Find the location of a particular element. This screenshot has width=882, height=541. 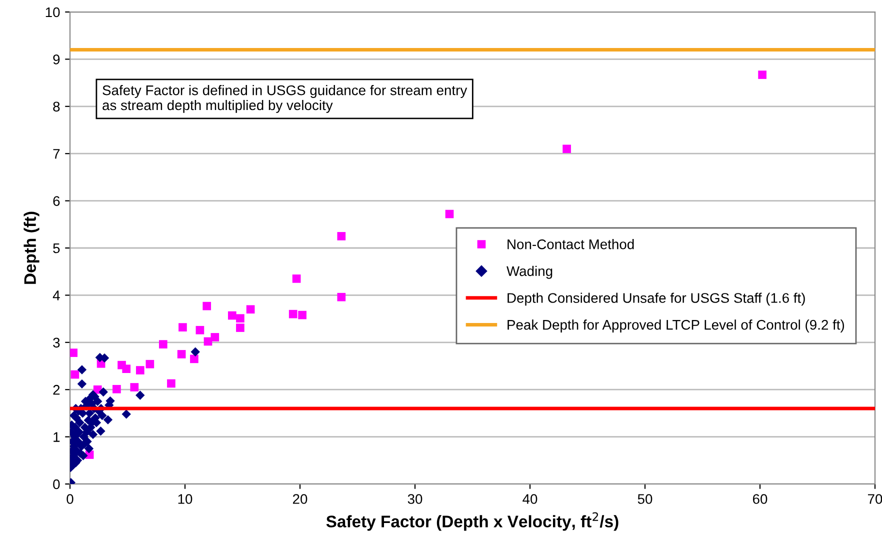

x-axis-title: Safety Factor (Depth x Velocity, ft$^{2}$/s) is located at coordinates (472, 521).